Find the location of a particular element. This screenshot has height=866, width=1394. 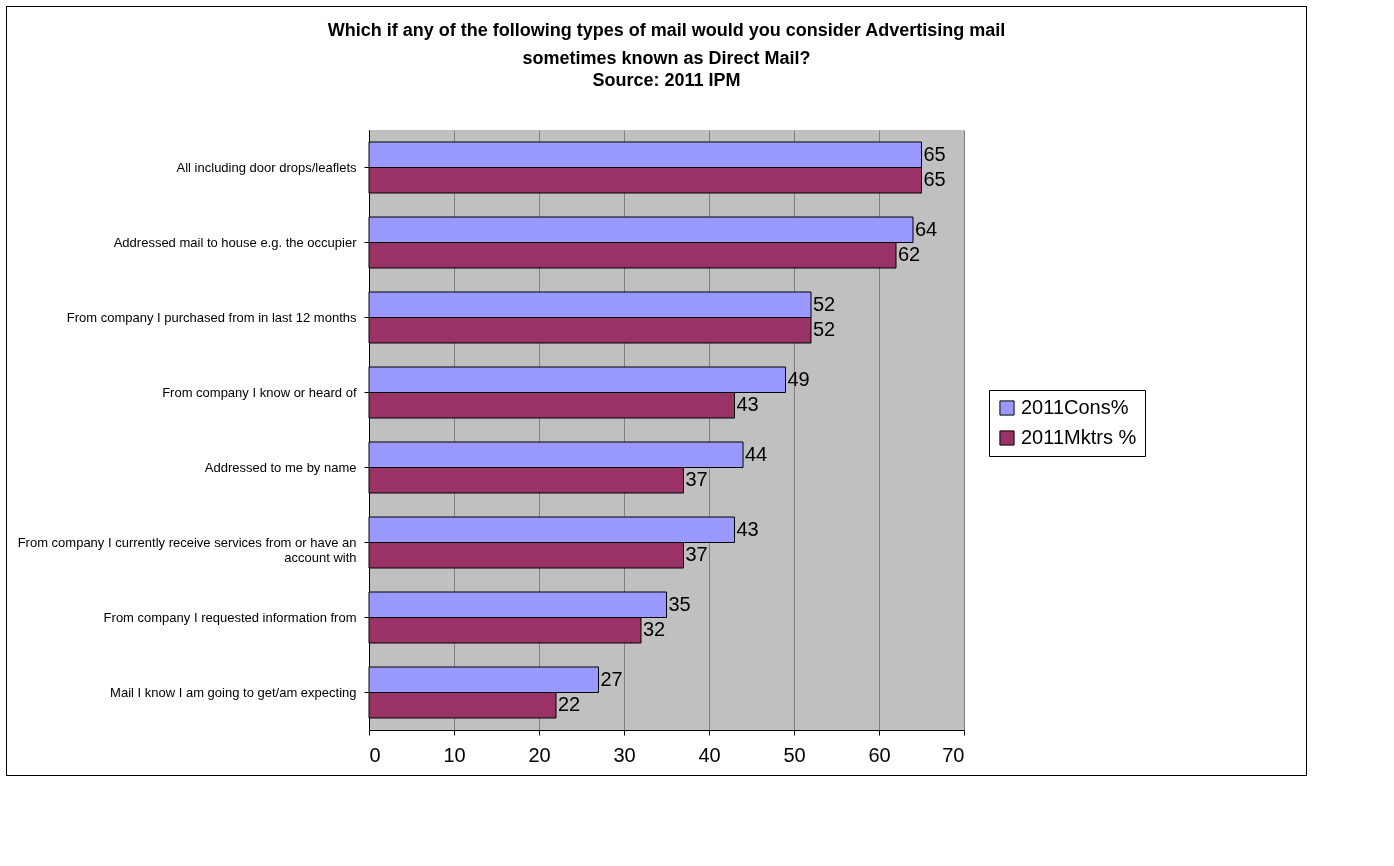

legend-label: 2011Mktrs % is located at coordinates (1079, 437).